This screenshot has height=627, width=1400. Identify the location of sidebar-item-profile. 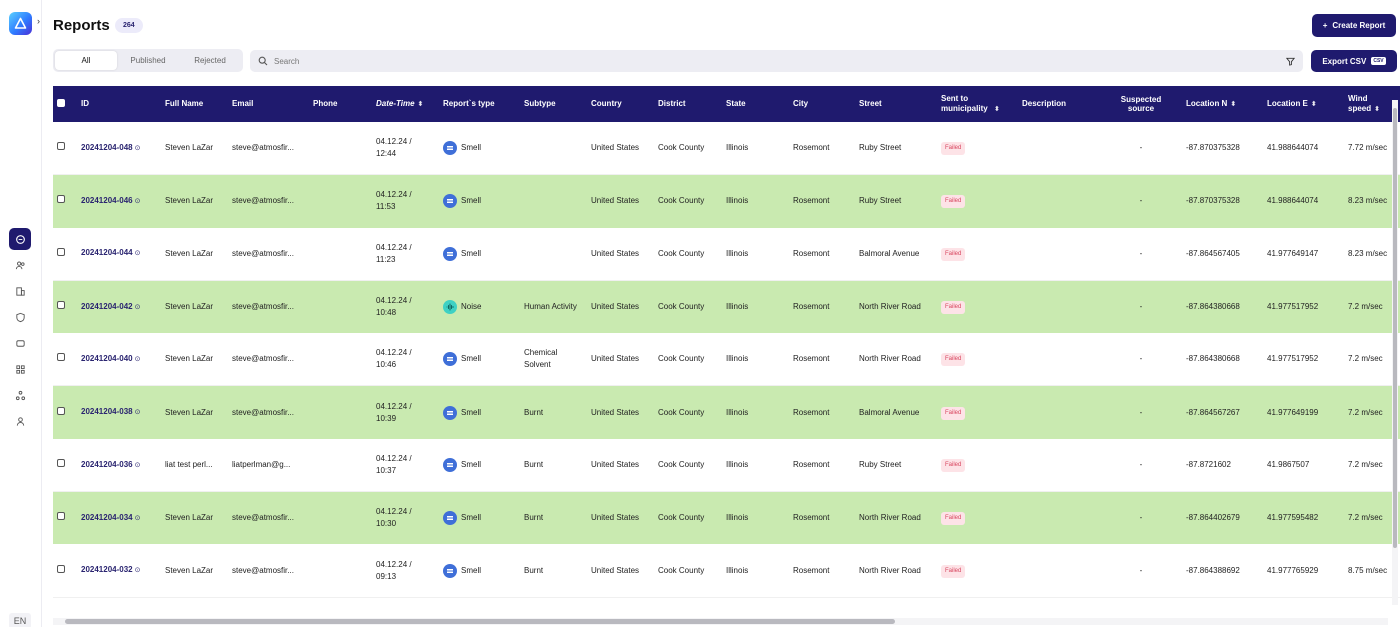
(20, 421).